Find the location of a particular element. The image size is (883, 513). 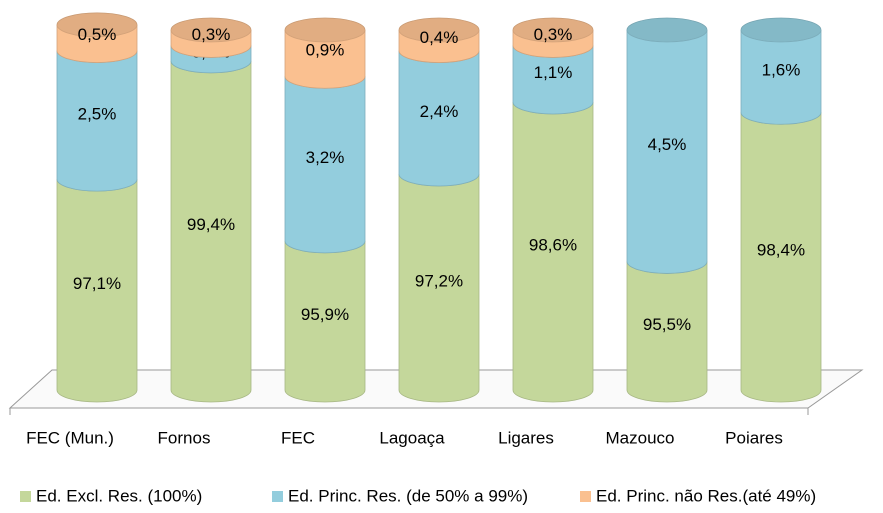

data-label: 95,5% is located at coordinates (667, 324).